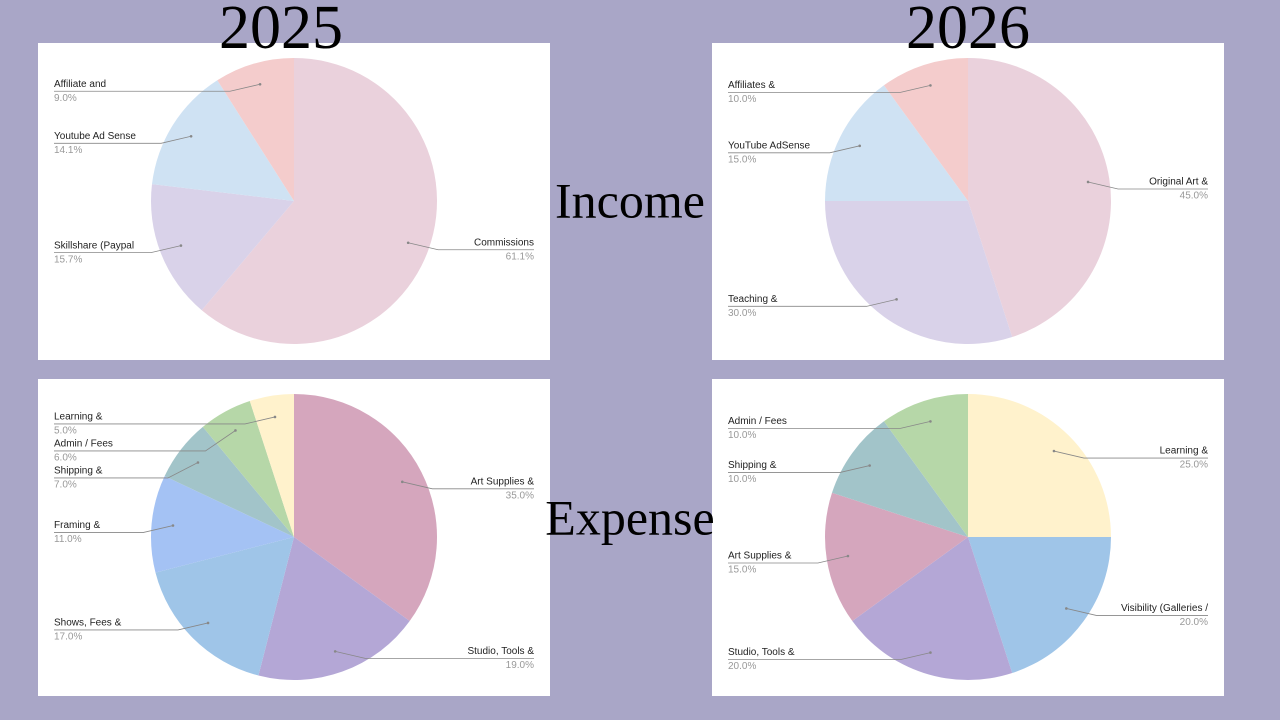 The image size is (1280, 720). Describe the element at coordinates (968, 31) in the screenshot. I see `year-heading: 2026` at that location.